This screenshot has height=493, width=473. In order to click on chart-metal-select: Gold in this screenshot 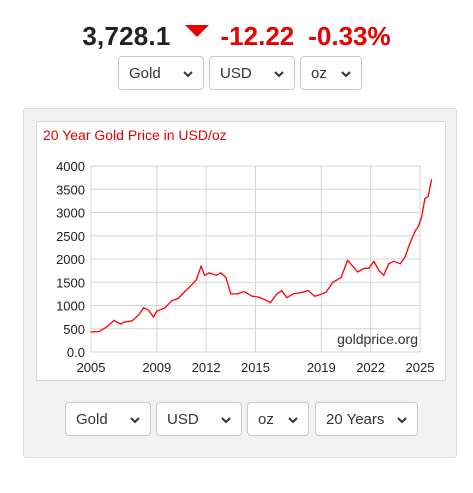, I will do `click(108, 419)`.